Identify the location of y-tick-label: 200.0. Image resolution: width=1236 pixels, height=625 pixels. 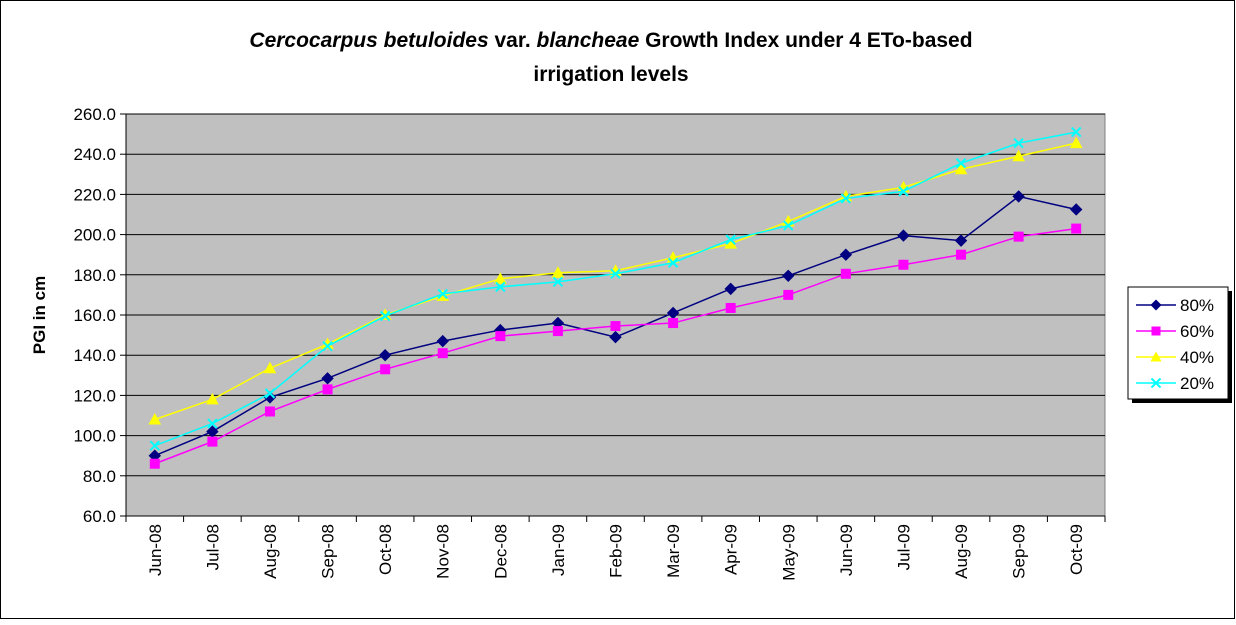
(94, 235).